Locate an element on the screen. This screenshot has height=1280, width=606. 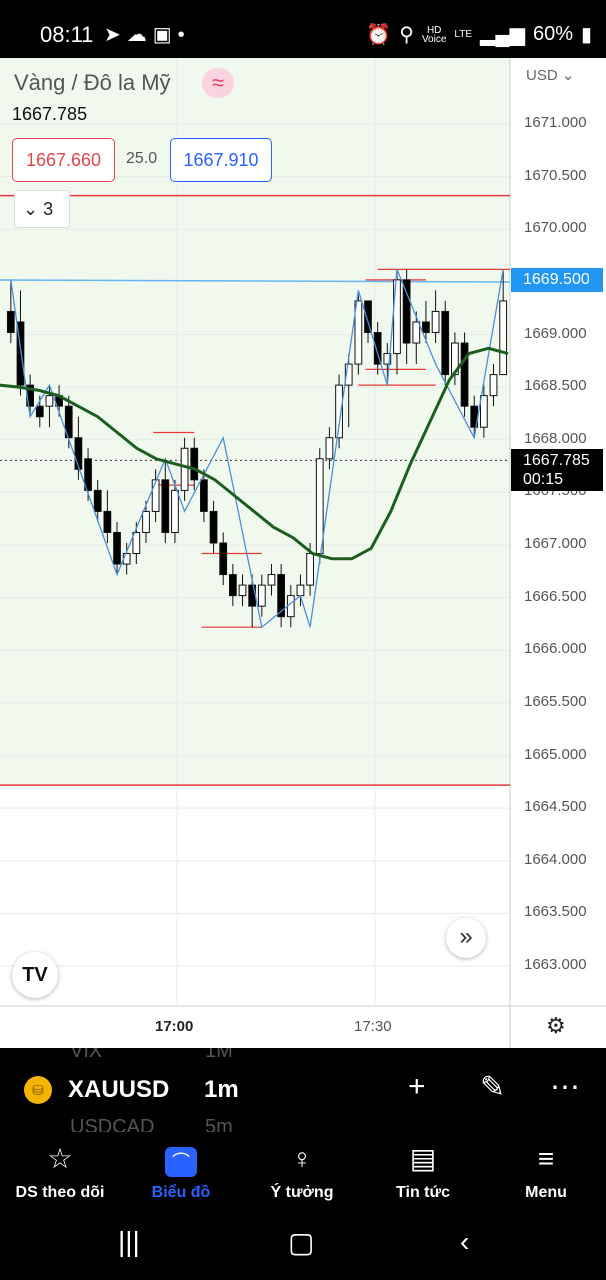
ghost-interval-bottom: 5m is located at coordinates (219, 1124).